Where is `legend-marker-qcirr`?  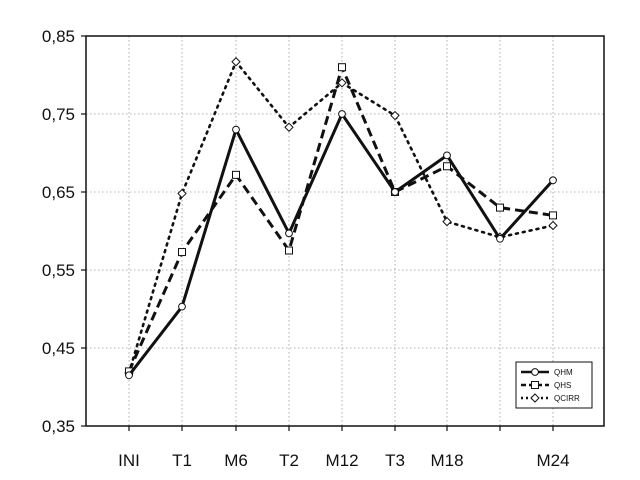
legend-marker-qcirr is located at coordinates (535, 398).